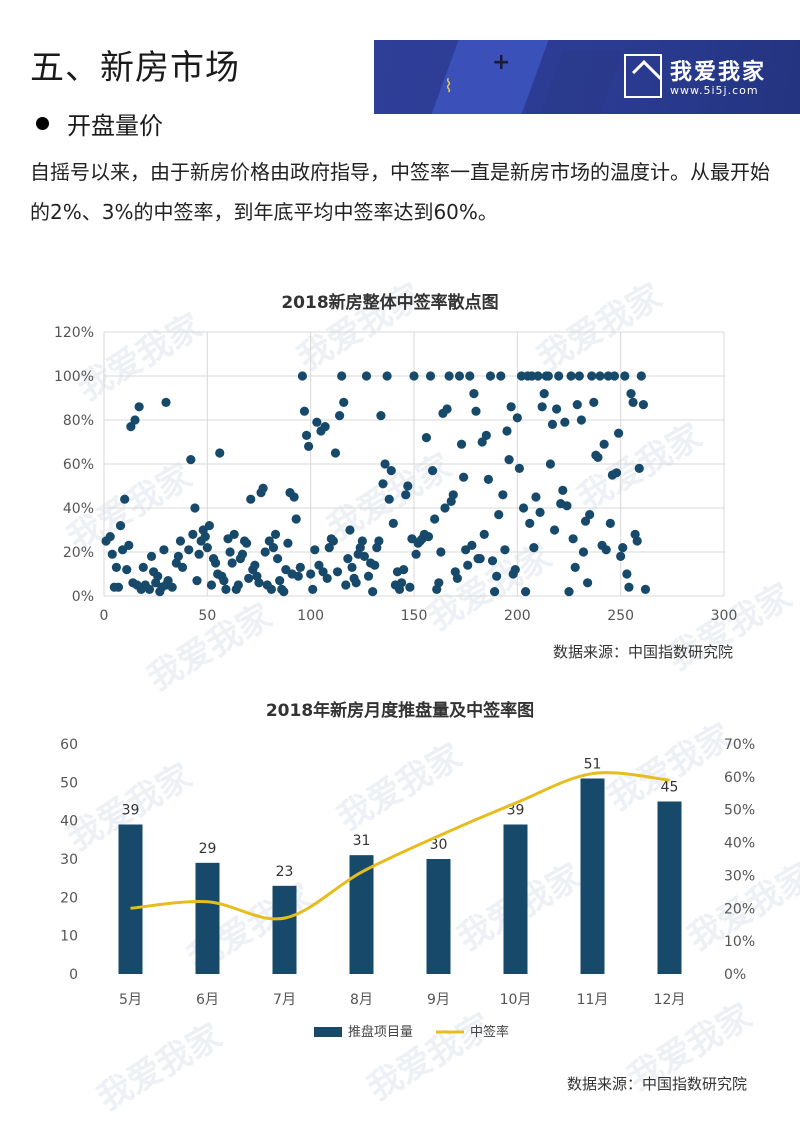 The width and height of the screenshot is (800, 1133). I want to click on bar-data-label: 23, so click(285, 872).